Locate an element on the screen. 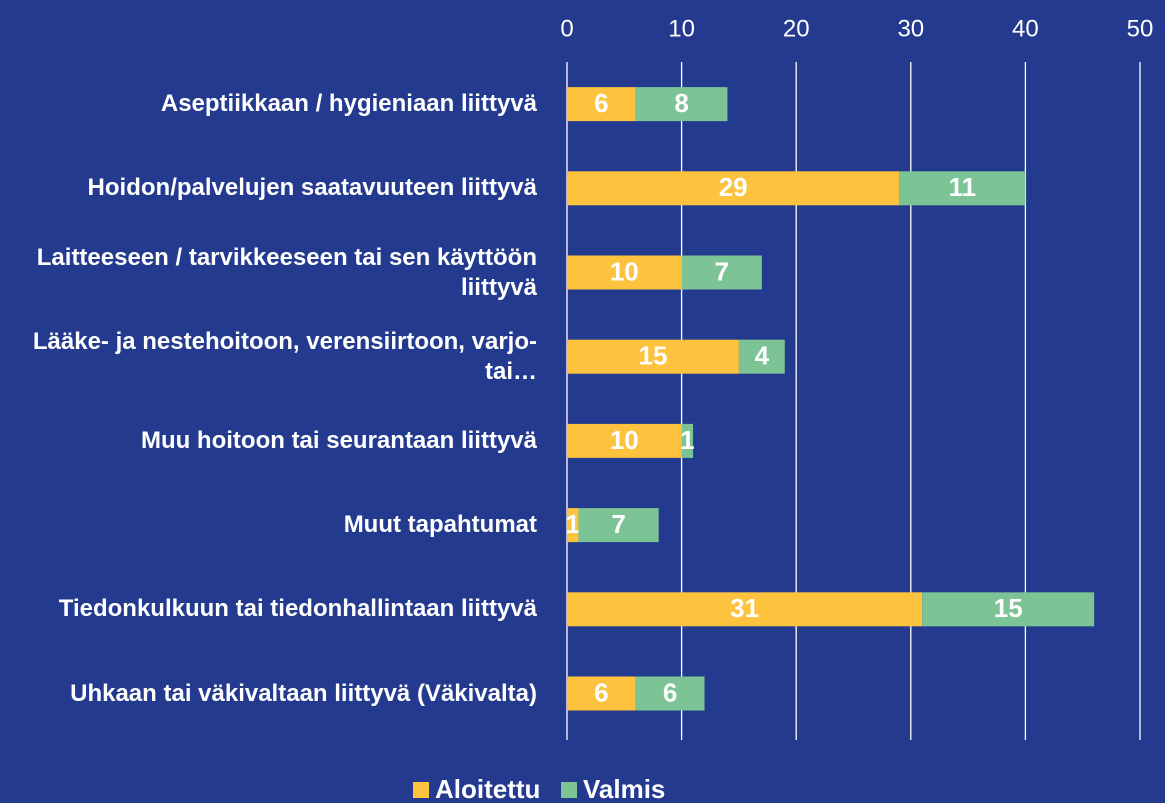 The image size is (1165, 803). data-label: 29 is located at coordinates (733, 187).